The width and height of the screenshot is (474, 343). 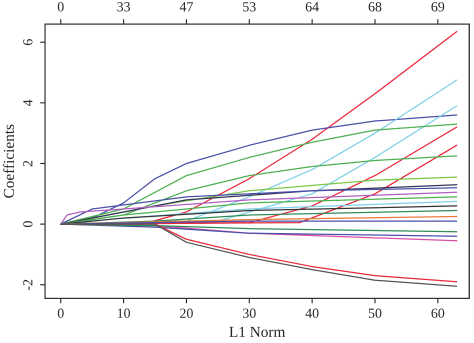 I want to click on x-tick-label: 50, so click(x=375, y=313).